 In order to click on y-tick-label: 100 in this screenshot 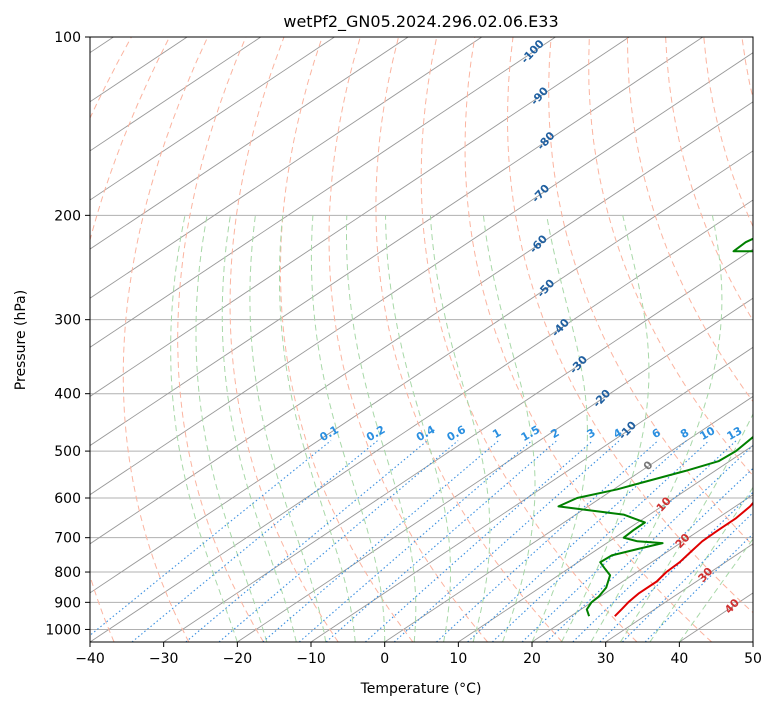, I will do `click(67, 38)`.